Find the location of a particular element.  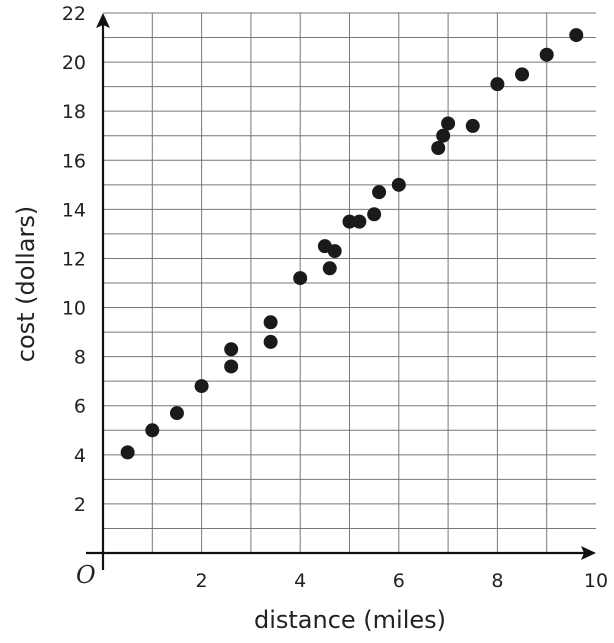

y-tick-label: 14 is located at coordinates (74, 210).